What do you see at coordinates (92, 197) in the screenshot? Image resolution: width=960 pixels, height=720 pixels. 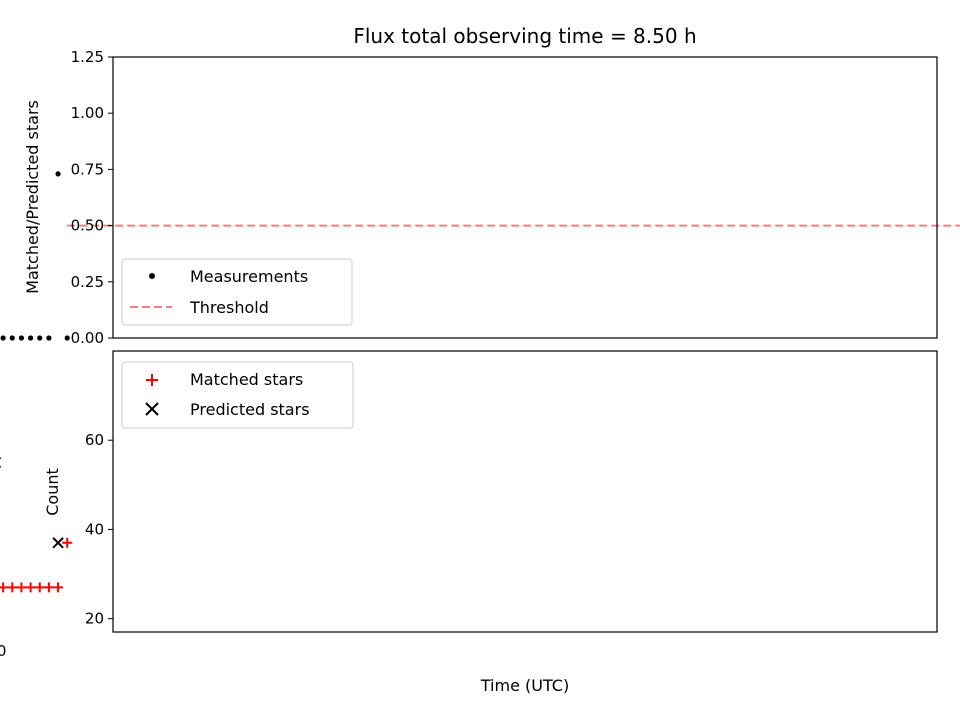 I see `top-y-ticks: 0.00 0.25 0.50 0.75 1.00 1.25` at bounding box center [92, 197].